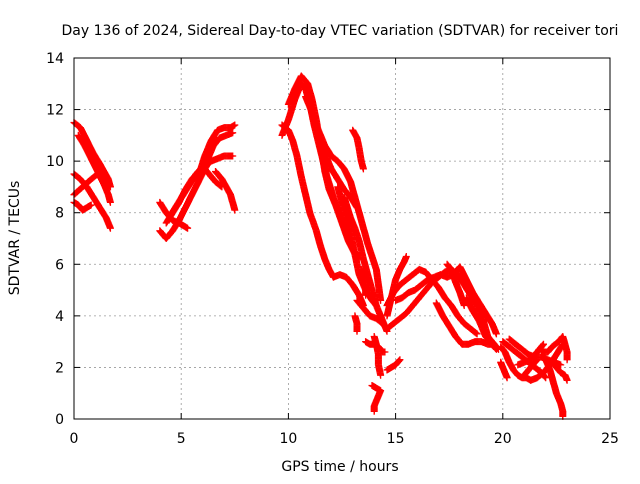 The height and width of the screenshot is (484, 640). Describe the element at coordinates (181, 439) in the screenshot. I see `x-tick-label: 5` at that location.